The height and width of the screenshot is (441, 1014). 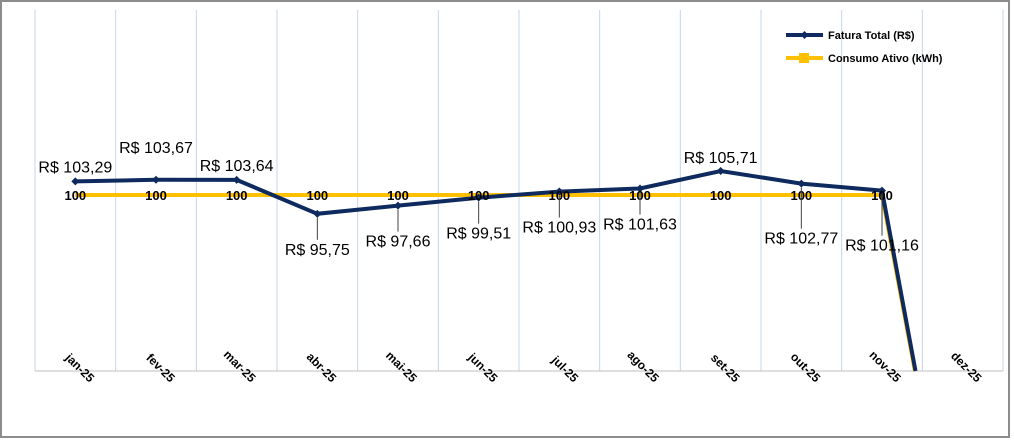 What do you see at coordinates (640, 225) in the screenshot?
I see `fatura-data-label: R$ 101,63` at bounding box center [640, 225].